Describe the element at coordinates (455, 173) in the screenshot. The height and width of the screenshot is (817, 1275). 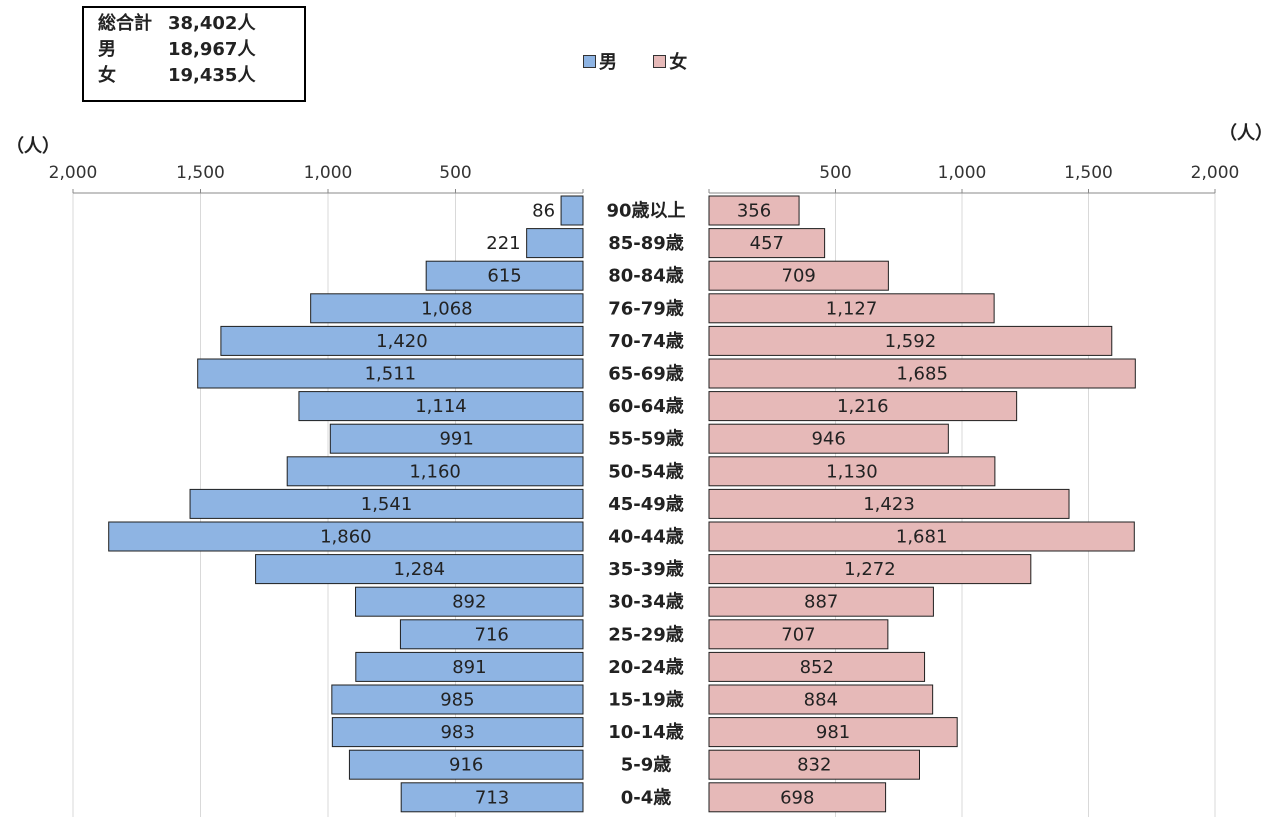
I see `tick-label-left: 500` at that location.